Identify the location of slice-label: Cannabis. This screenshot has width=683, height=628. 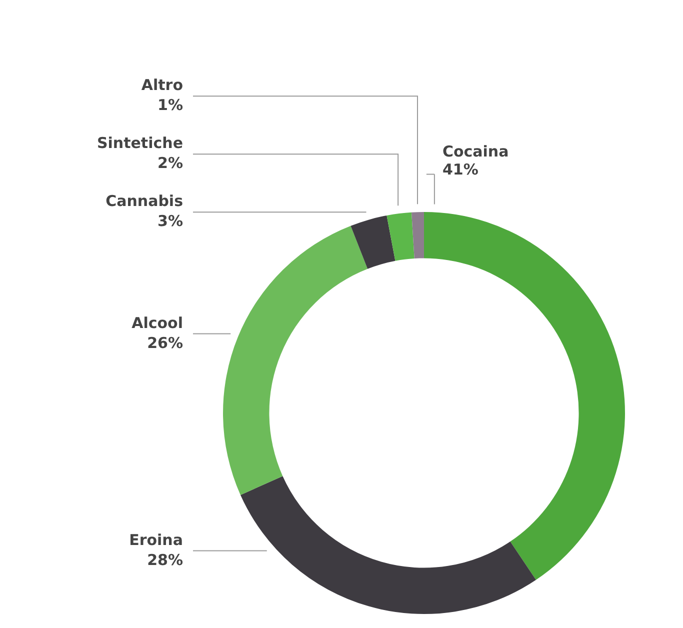
(145, 201).